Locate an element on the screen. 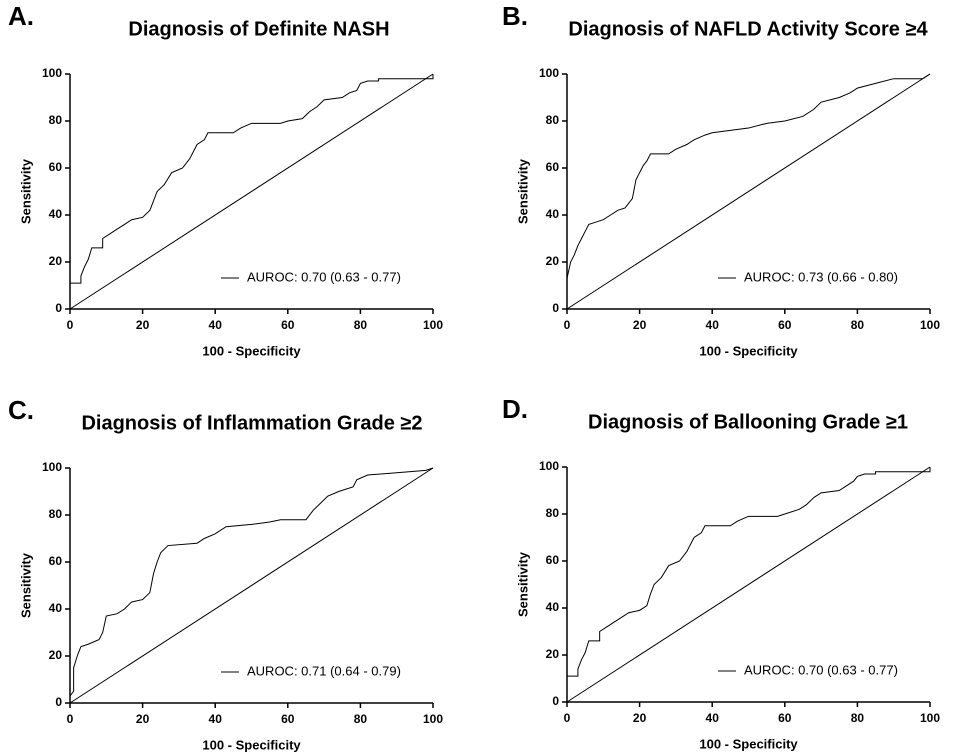 Image resolution: width=959 pixels, height=754 pixels. legend-label: AUROC: 0.71 (0.64 - 0.79) is located at coordinates (324, 670).